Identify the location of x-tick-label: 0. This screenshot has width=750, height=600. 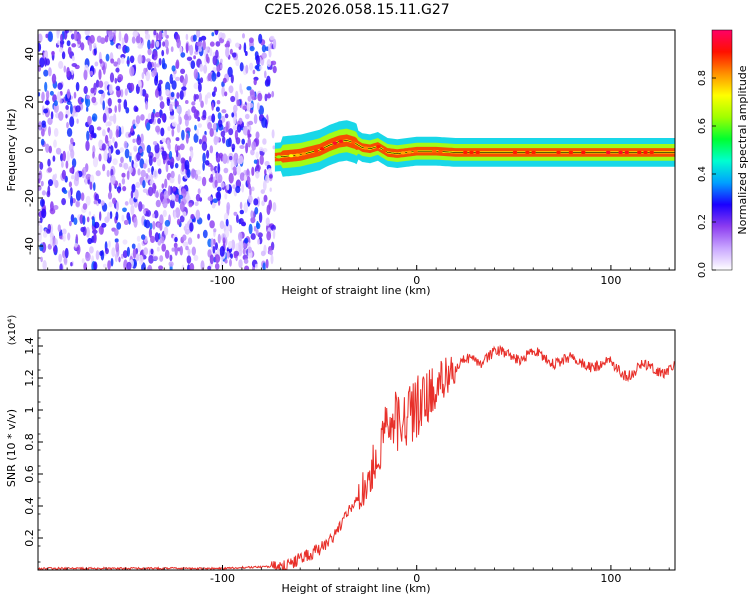
(416, 578).